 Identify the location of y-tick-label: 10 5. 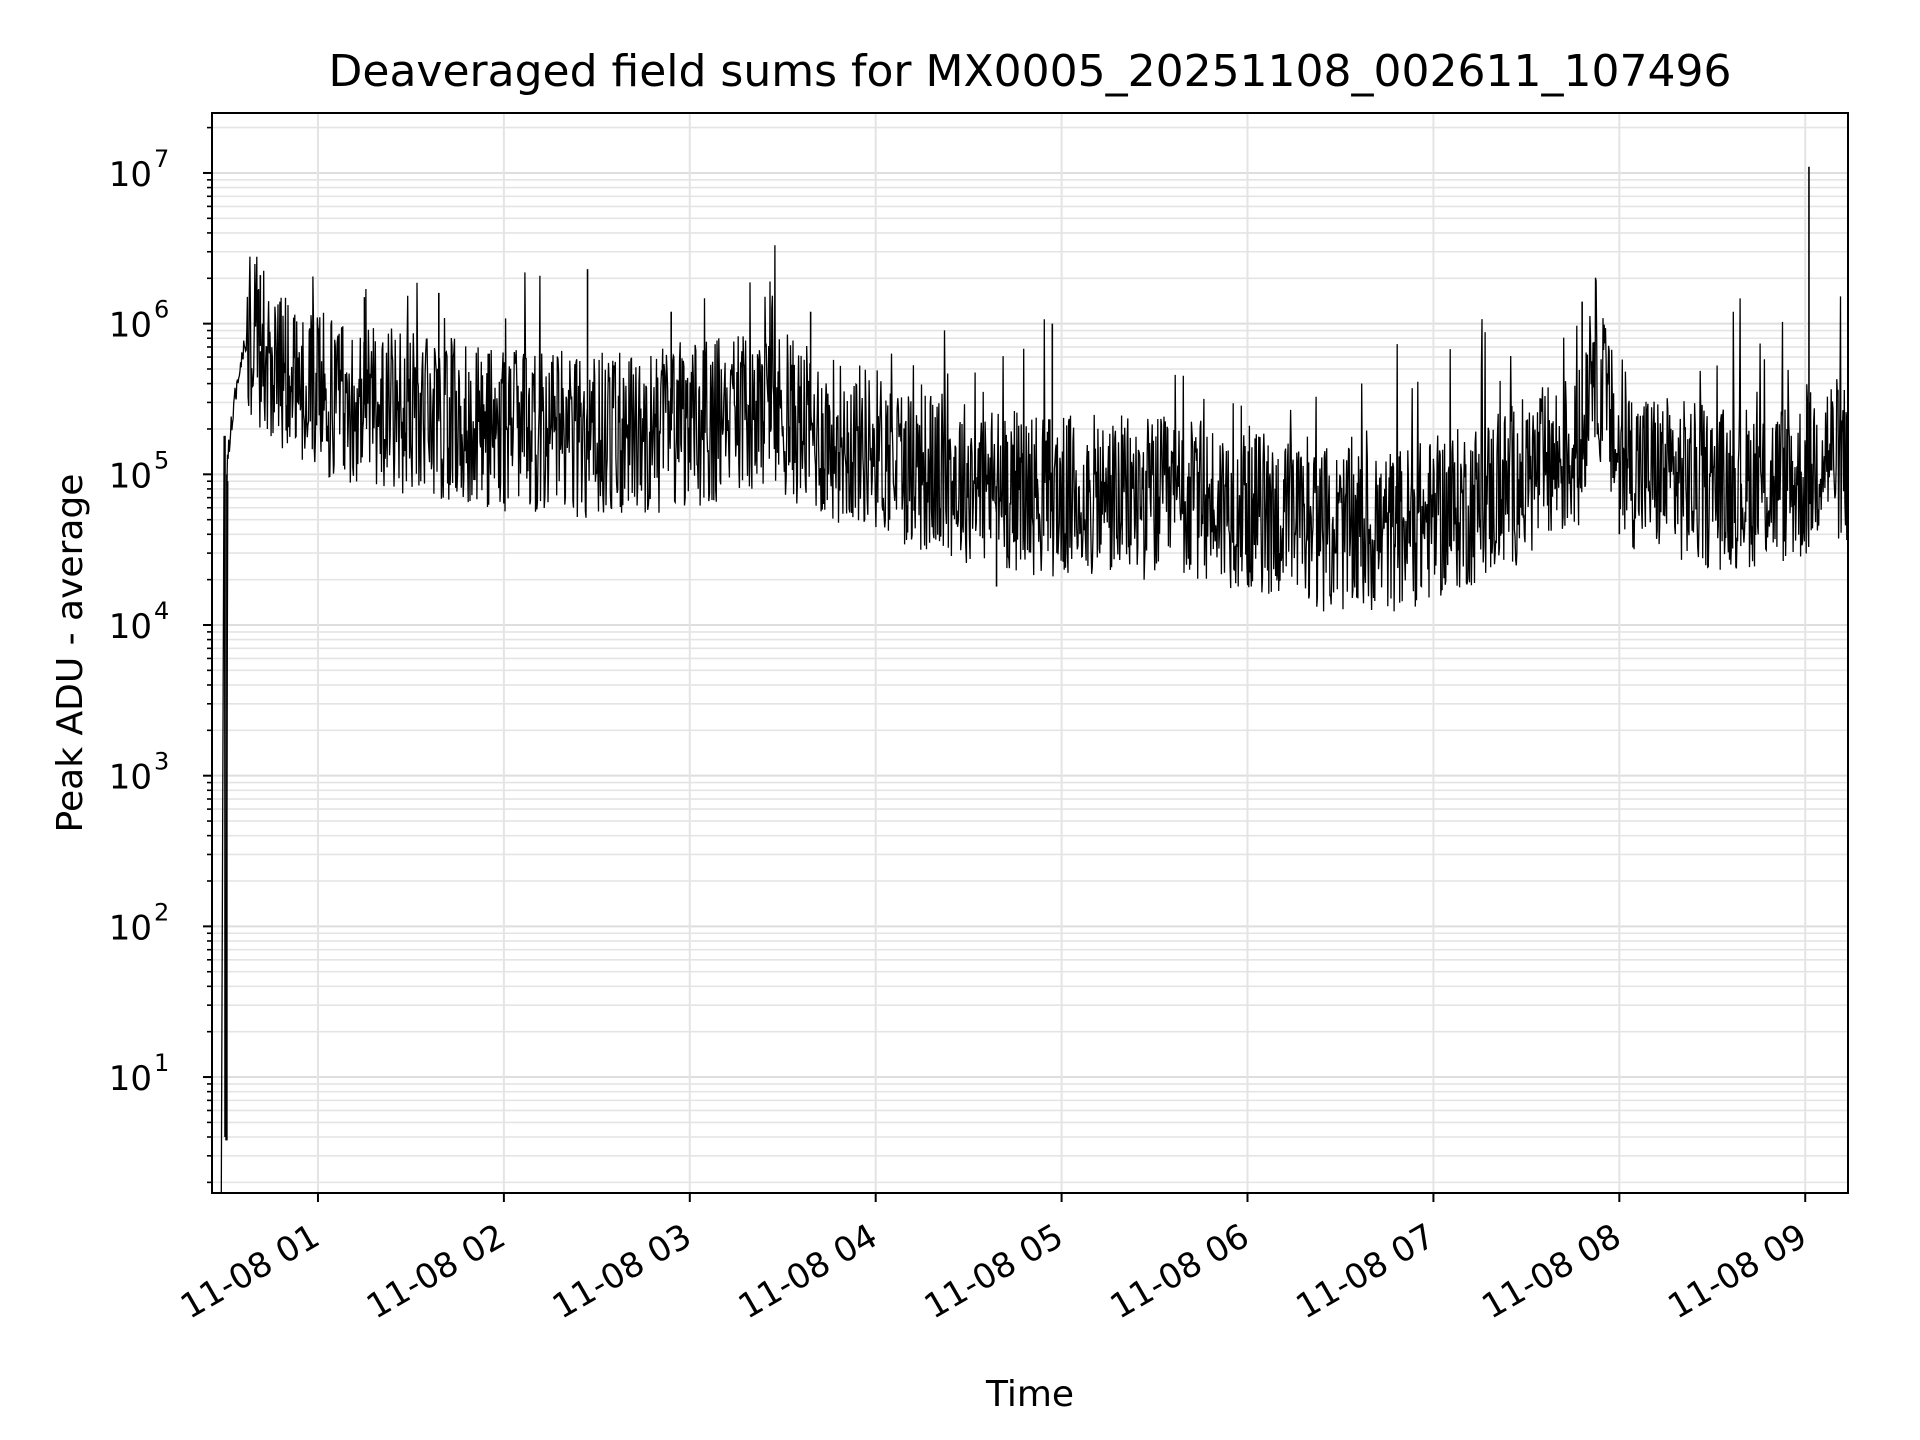
(139, 471).